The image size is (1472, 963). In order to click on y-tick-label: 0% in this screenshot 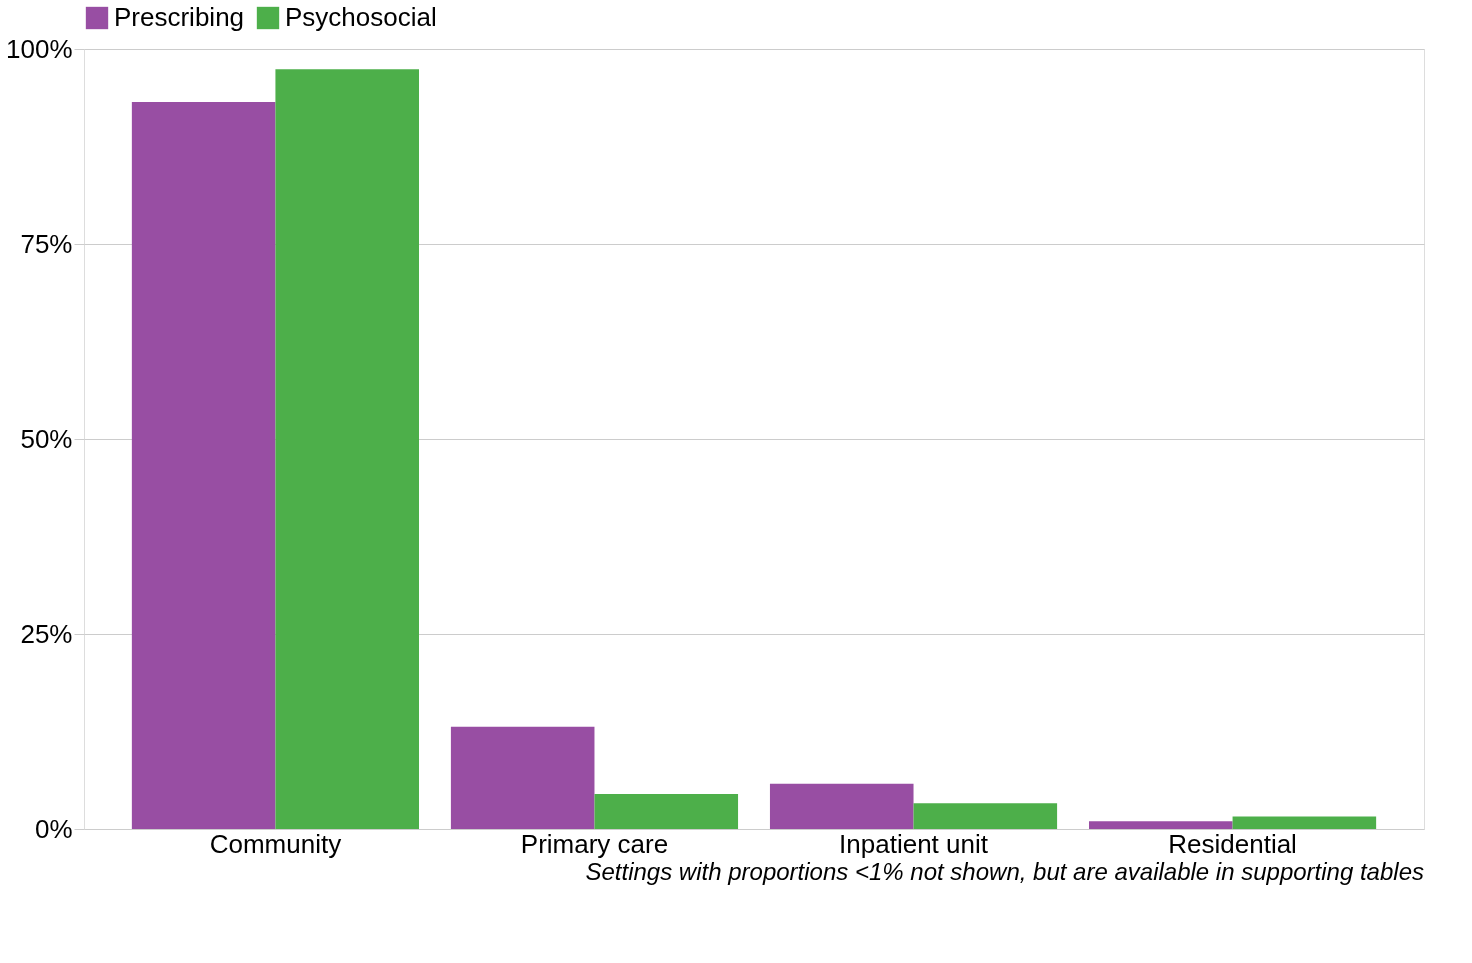, I will do `click(53, 828)`.